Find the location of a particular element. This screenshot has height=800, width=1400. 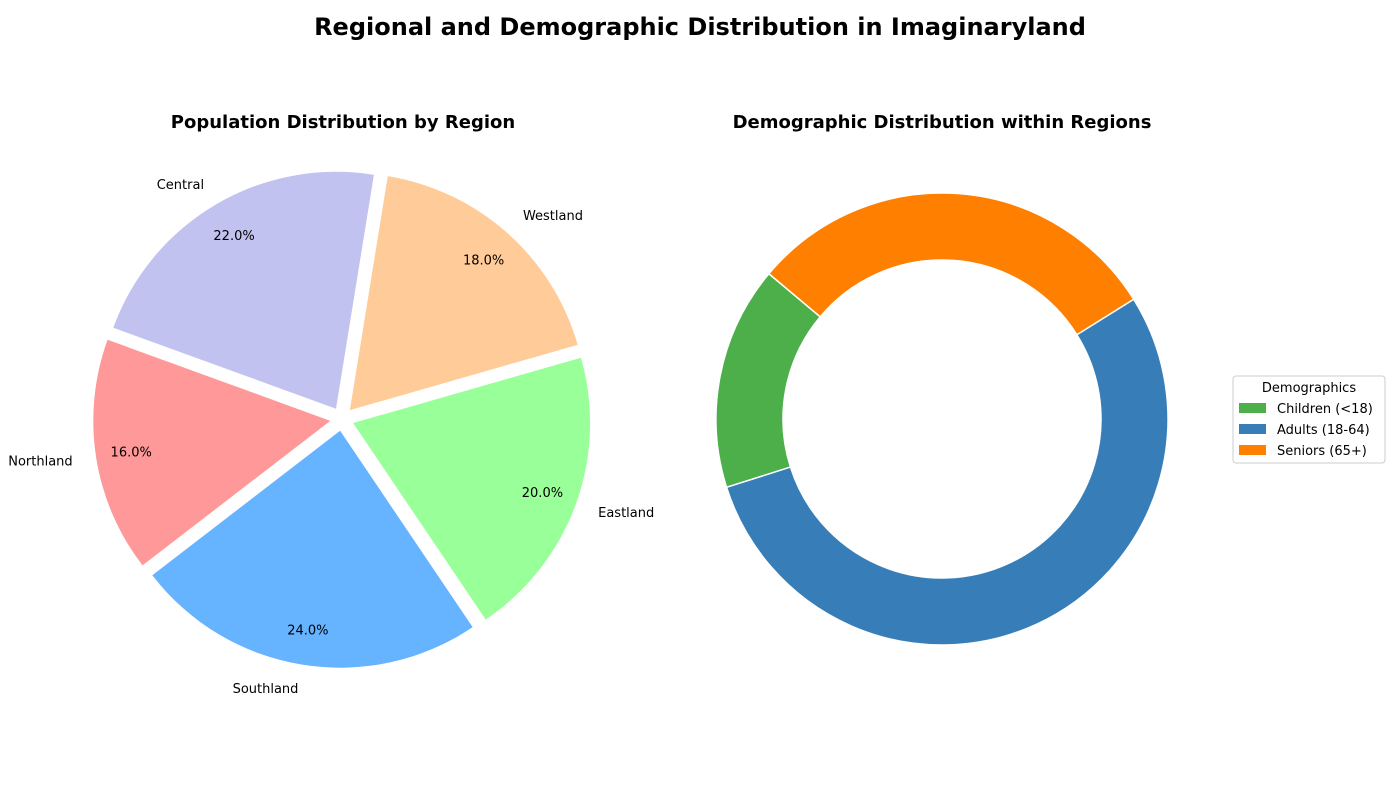

legend-frame is located at coordinates (1309, 419).